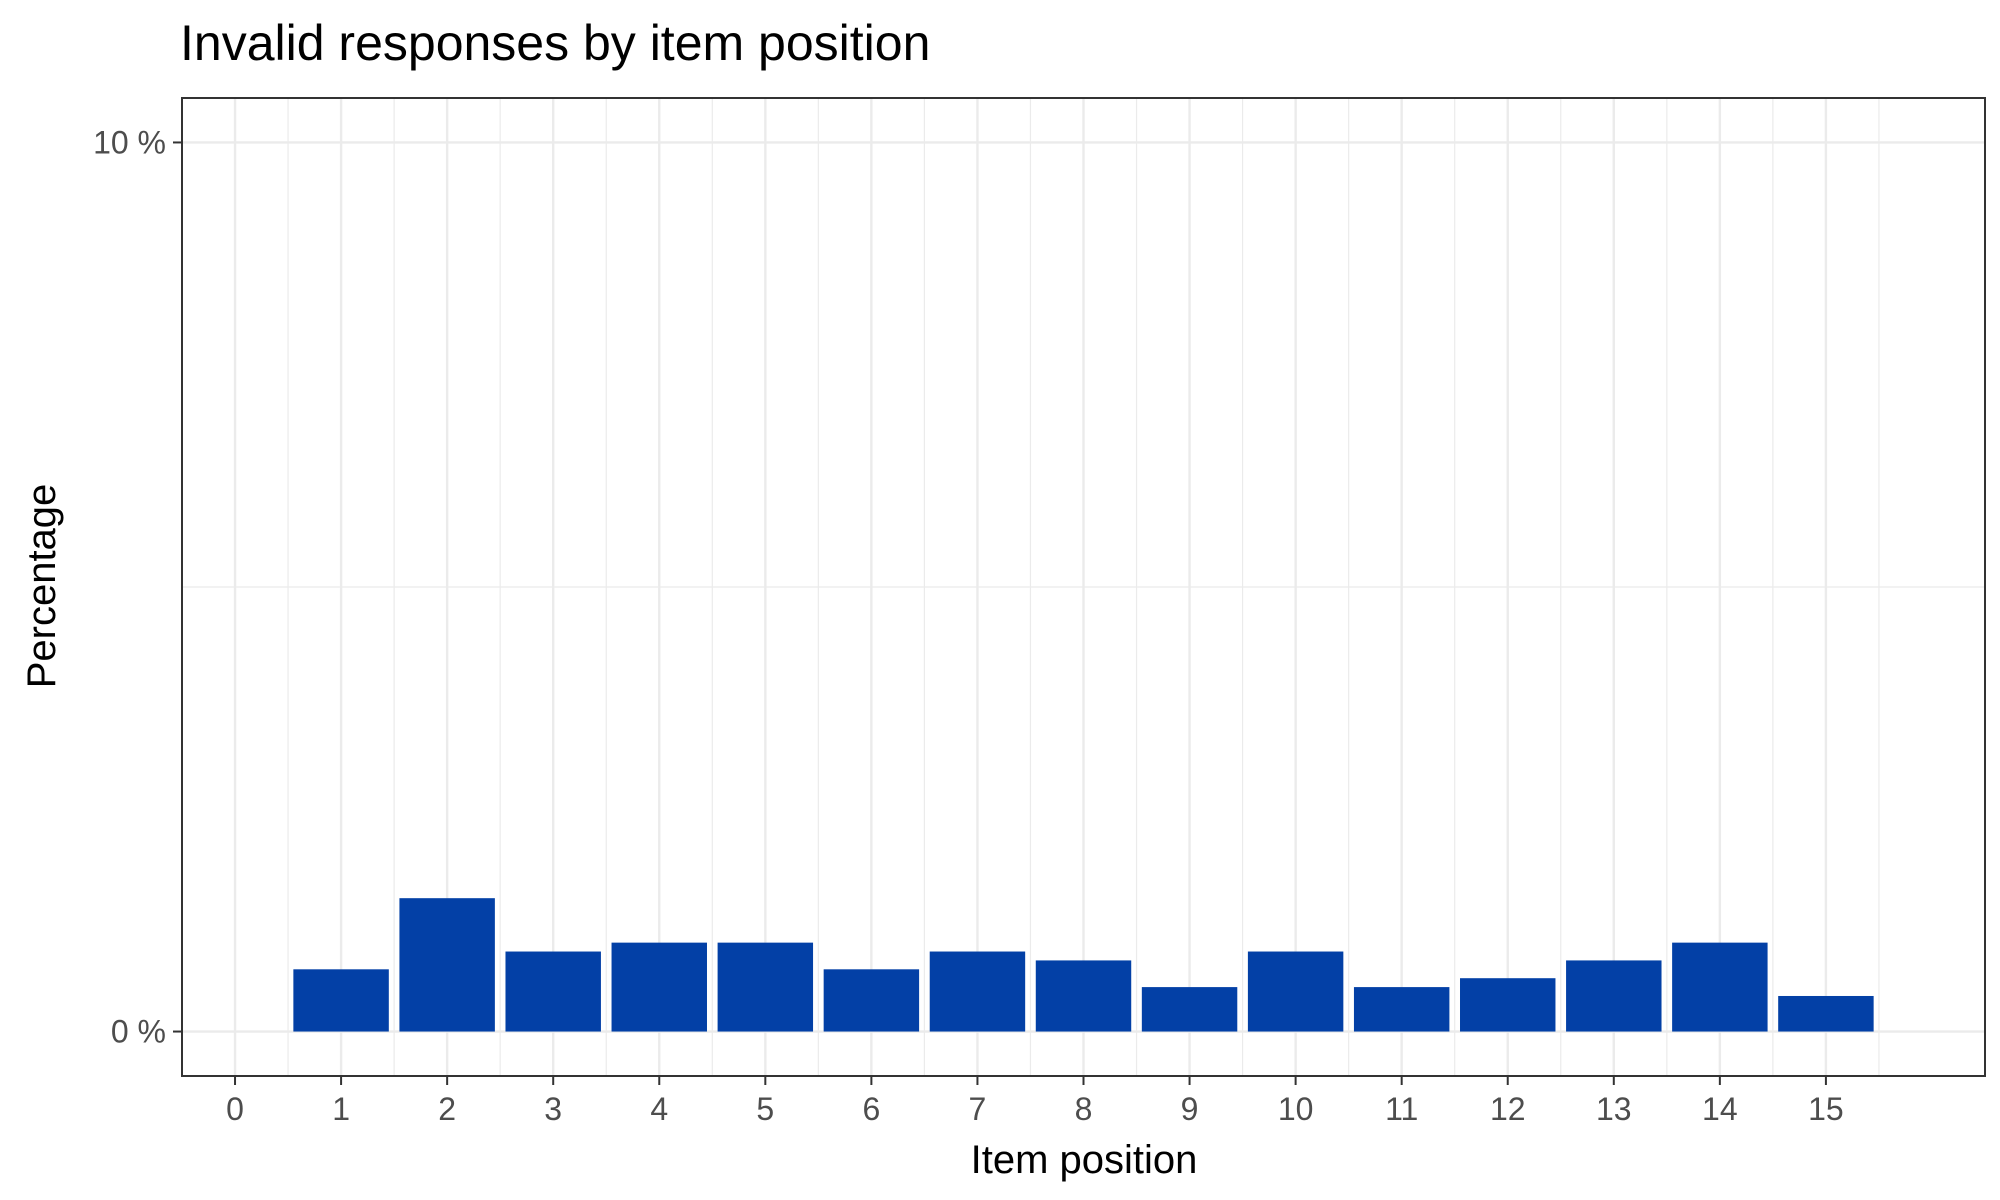  What do you see at coordinates (138, 1032) in the screenshot?
I see `y-tick-label: 0 %` at bounding box center [138, 1032].